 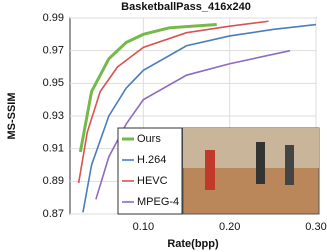 What do you see at coordinates (12, 115) in the screenshot?
I see `y-axis-label: MS-SSIM` at bounding box center [12, 115].